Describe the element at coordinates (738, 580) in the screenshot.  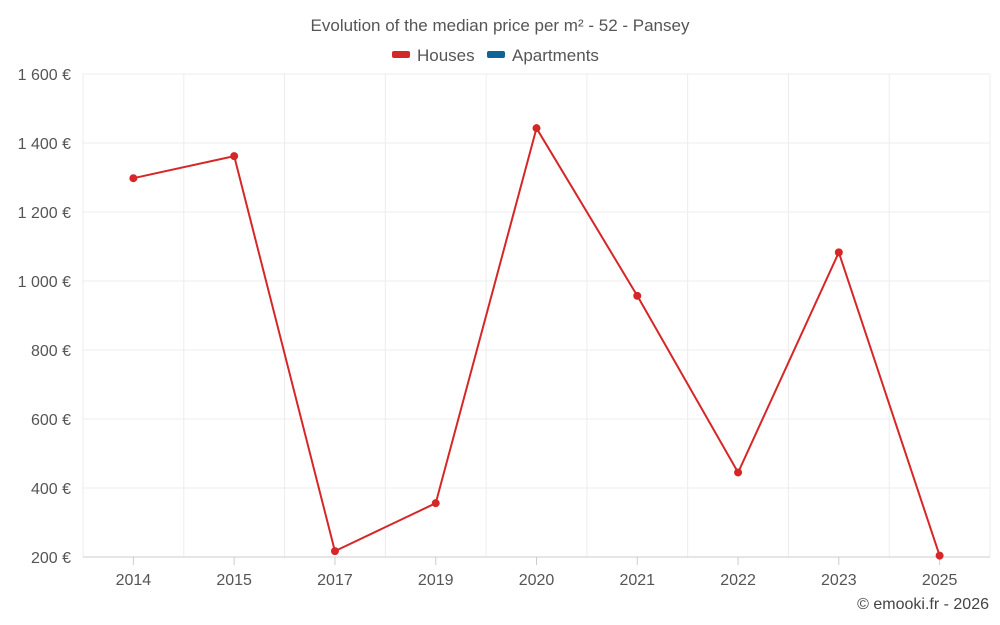
I see `x-tick-label: 2022` at that location.